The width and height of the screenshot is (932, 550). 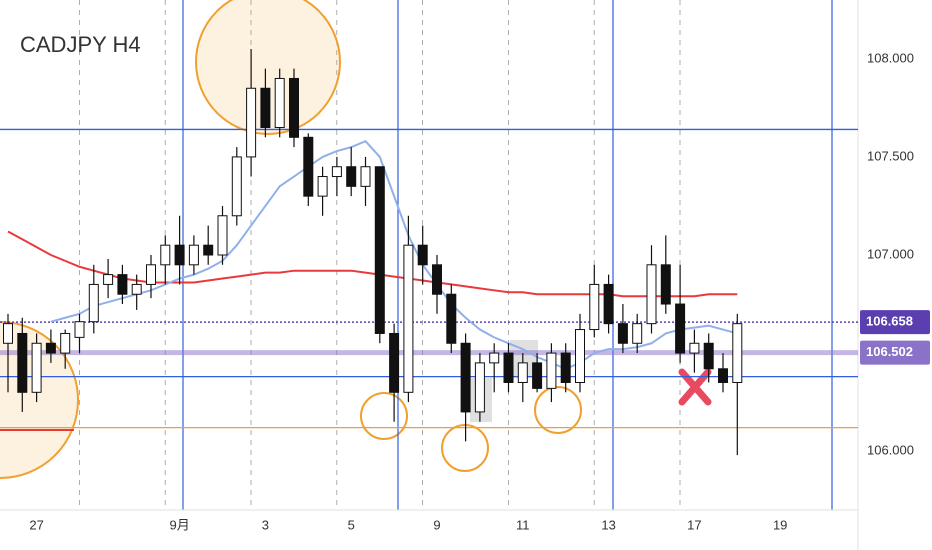 What do you see at coordinates (179, 524) in the screenshot?
I see `x-tick-label: 9月` at bounding box center [179, 524].